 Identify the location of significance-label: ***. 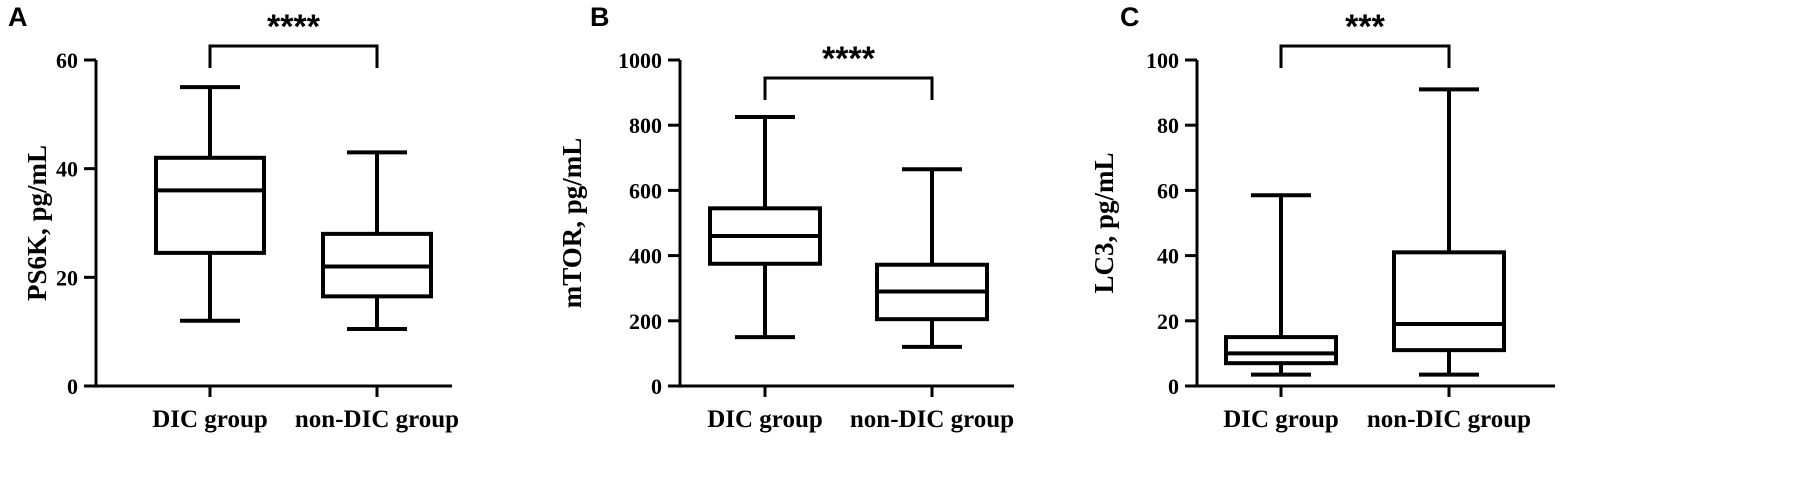
(1365, 27).